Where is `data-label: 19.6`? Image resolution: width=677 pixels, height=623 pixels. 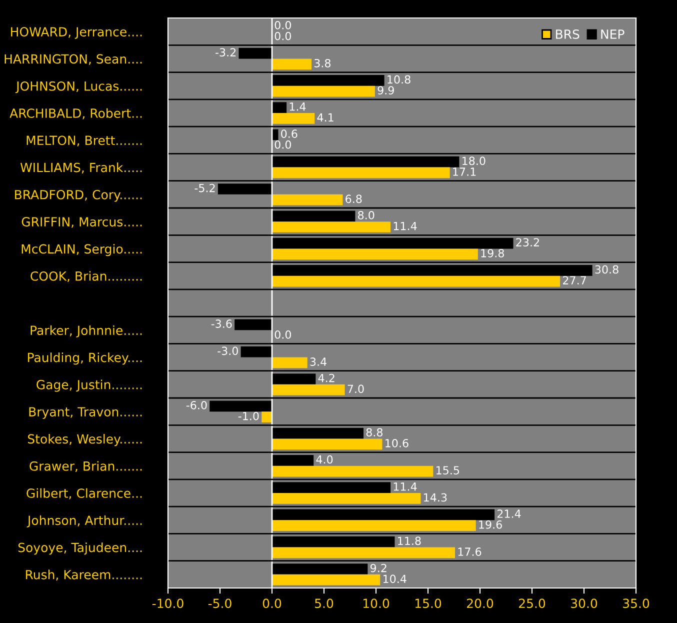 data-label: 19.6 is located at coordinates (490, 524).